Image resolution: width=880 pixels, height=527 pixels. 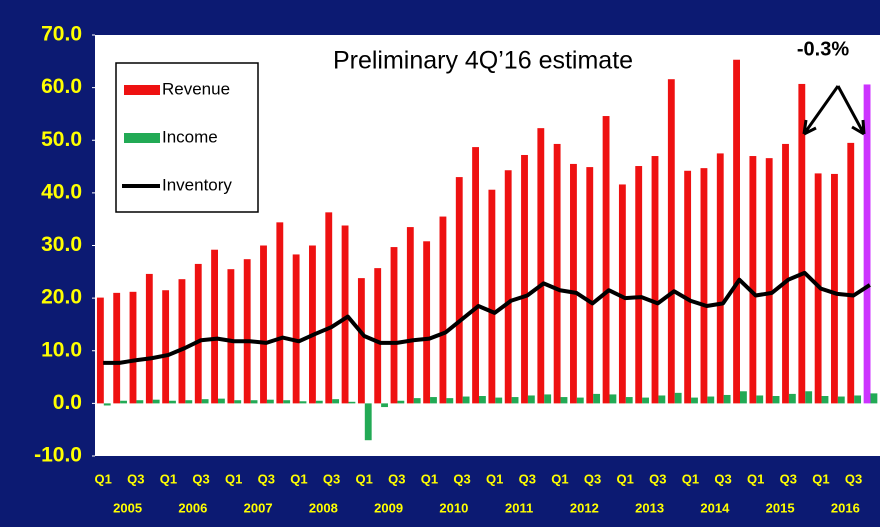 What do you see at coordinates (519, 507) in the screenshot?
I see `group-label: 2011` at bounding box center [519, 507].